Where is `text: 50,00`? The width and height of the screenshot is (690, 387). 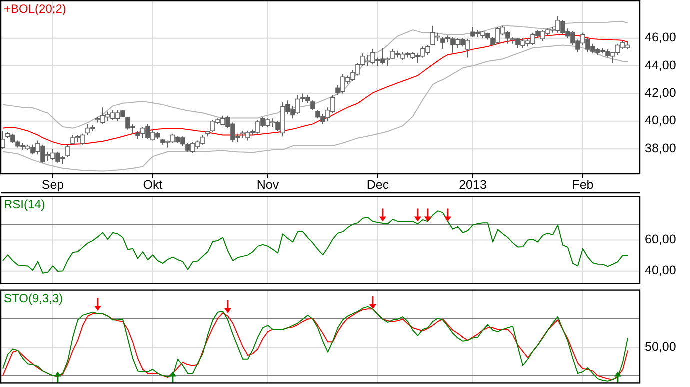 text: 50,00 is located at coordinates (660, 347).